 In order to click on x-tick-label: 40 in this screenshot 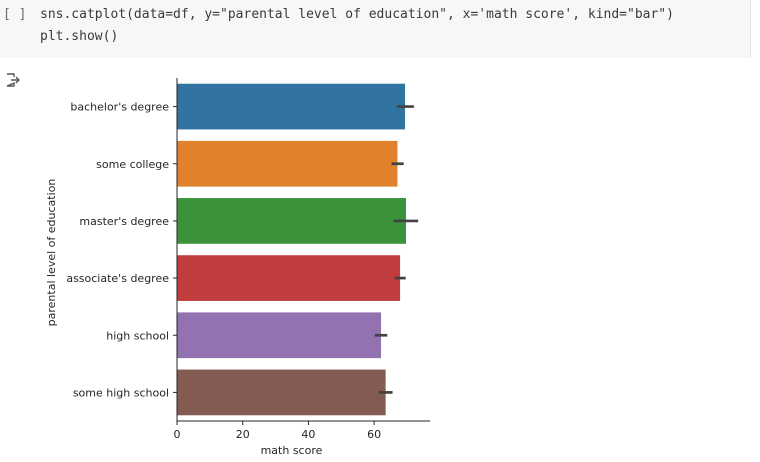, I will do `click(308, 434)`.